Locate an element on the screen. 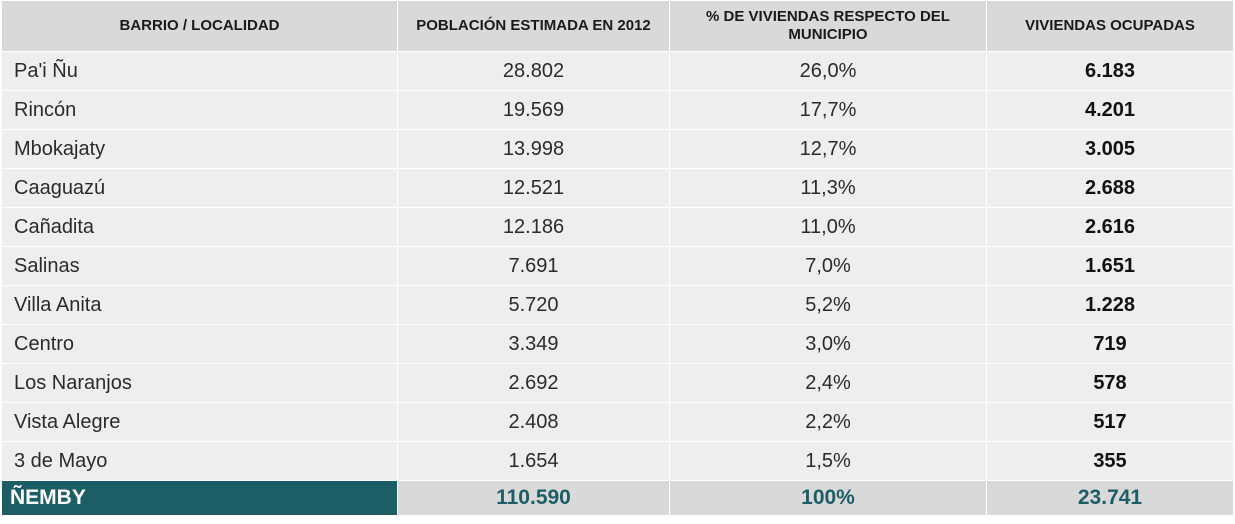 This screenshot has width=1235, height=524. total-label: ÑEMBY is located at coordinates (199, 498).